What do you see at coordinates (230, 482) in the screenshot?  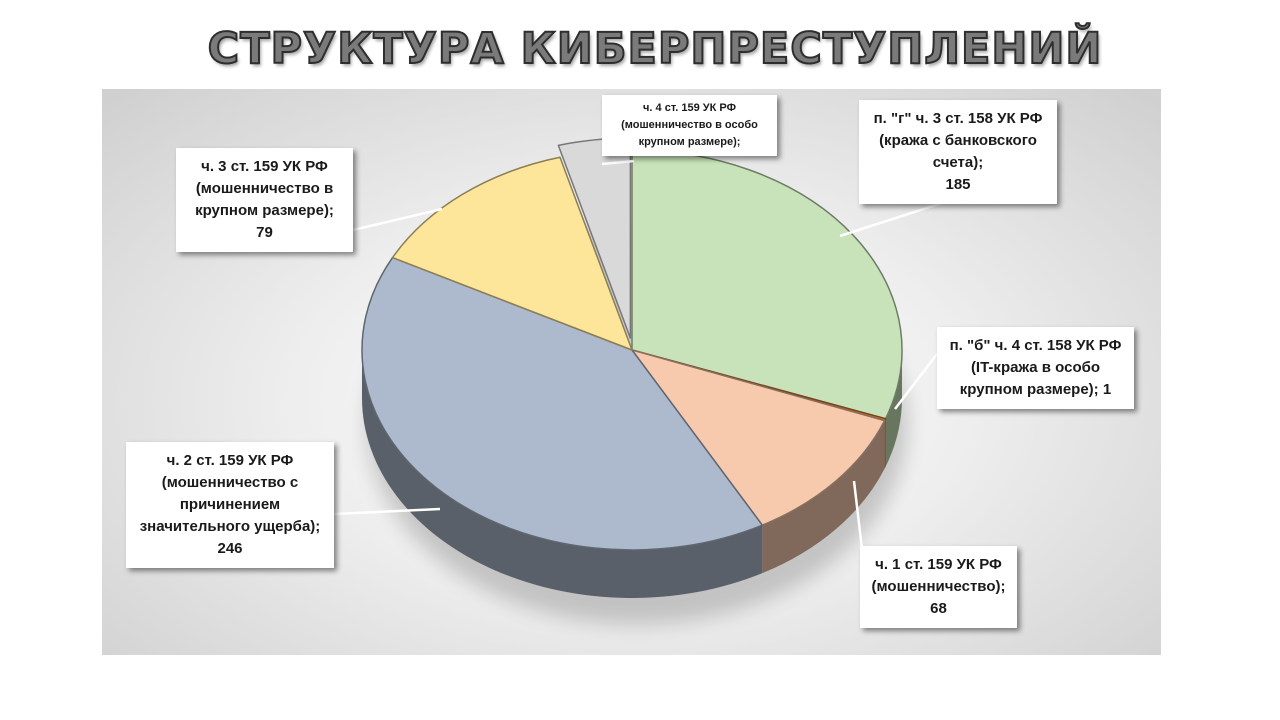 I see `label-line: (мошенничество с` at bounding box center [230, 482].